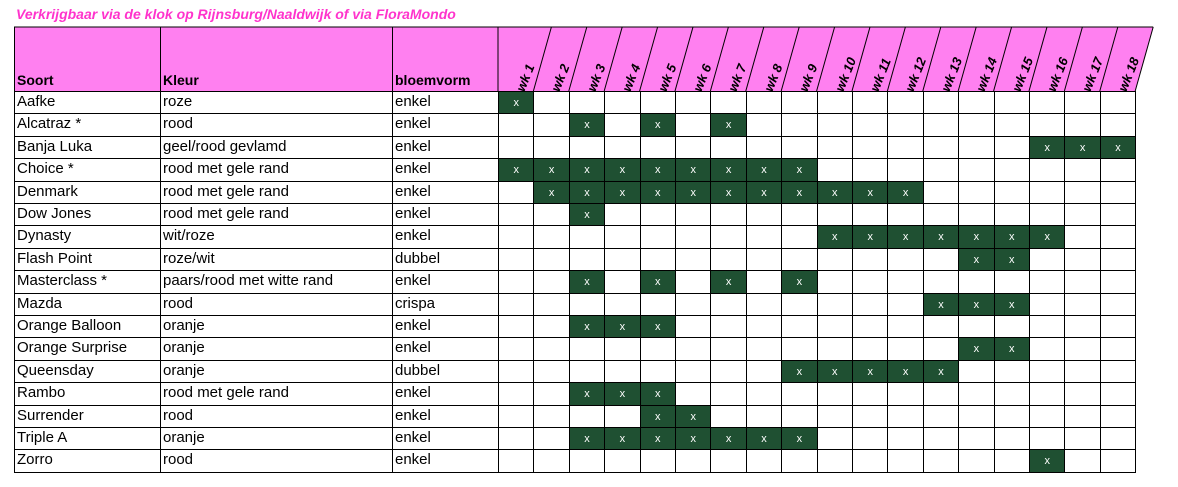  Describe the element at coordinates (35, 460) in the screenshot. I see `cell-soort: Zorro` at that location.